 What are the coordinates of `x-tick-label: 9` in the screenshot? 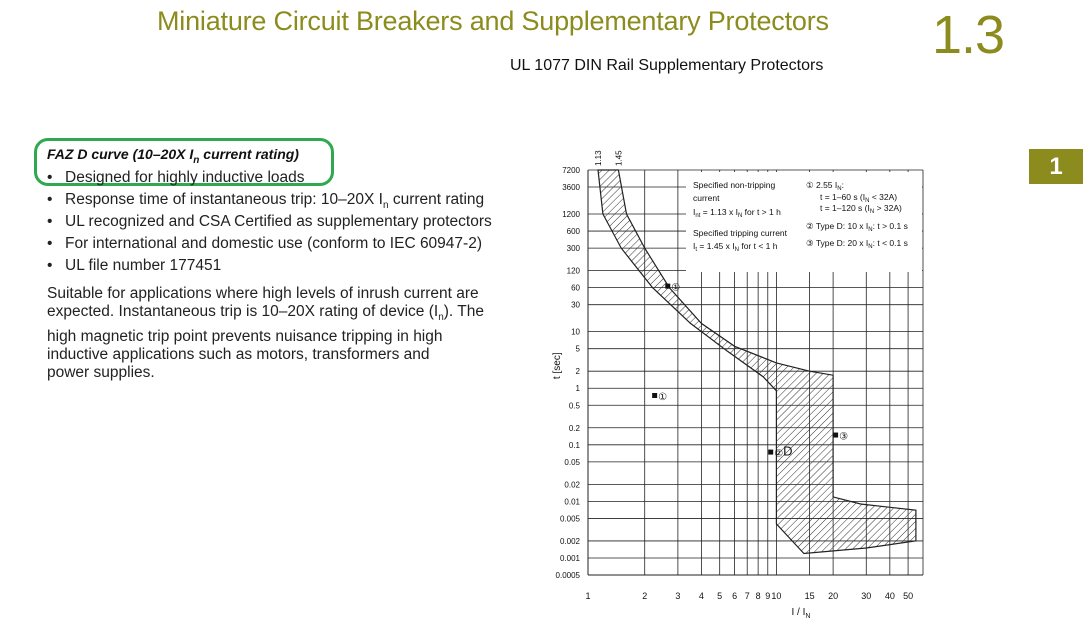 It's located at (767, 596).